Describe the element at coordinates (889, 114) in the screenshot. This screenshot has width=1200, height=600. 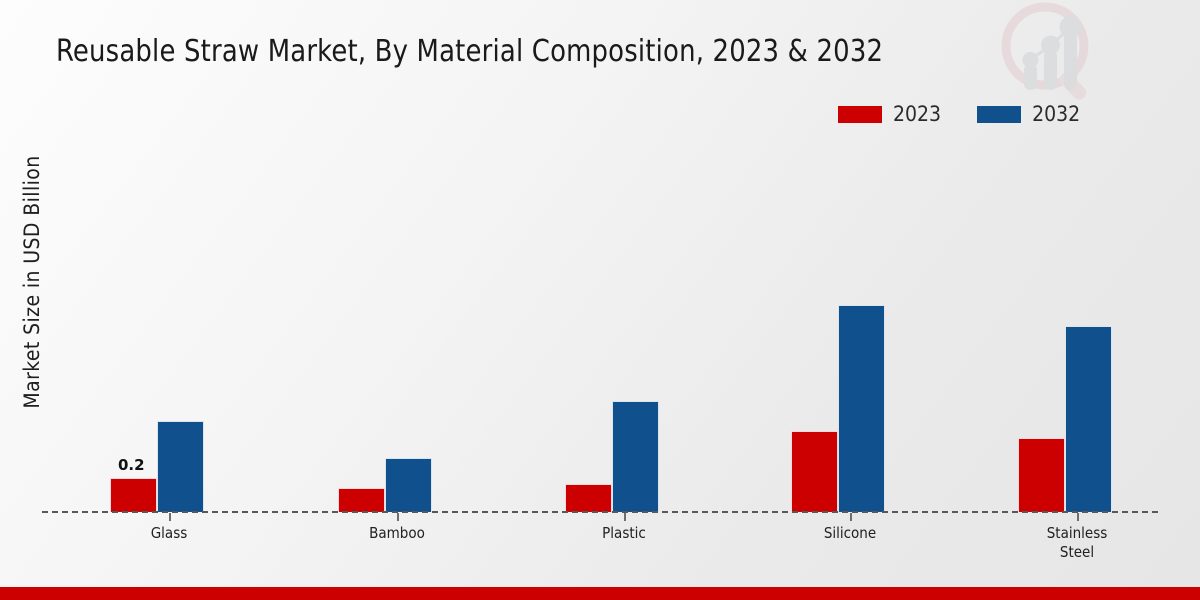
I see `legend-item-2023: 2023` at that location.